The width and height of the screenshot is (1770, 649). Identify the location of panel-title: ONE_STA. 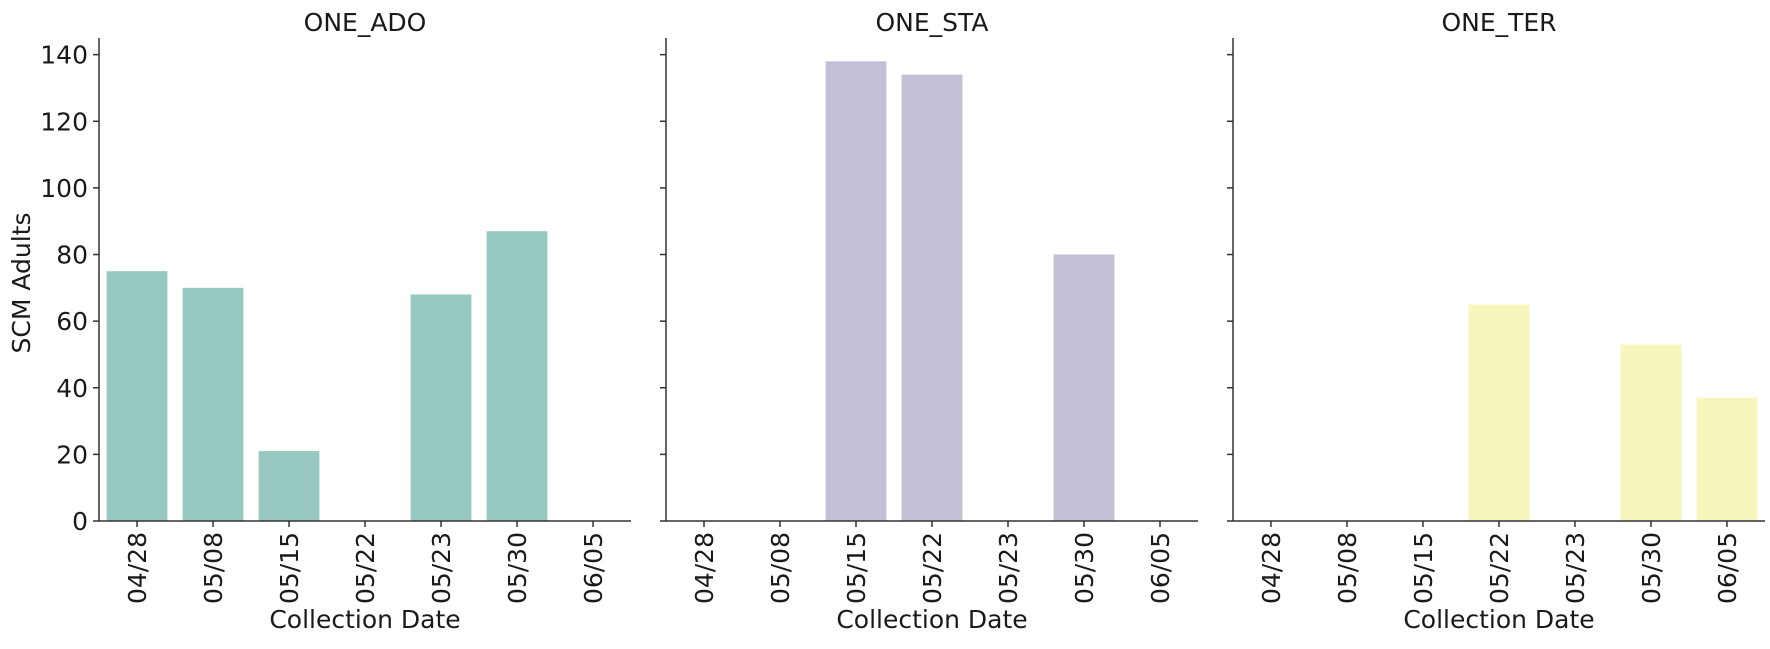
(932, 22).